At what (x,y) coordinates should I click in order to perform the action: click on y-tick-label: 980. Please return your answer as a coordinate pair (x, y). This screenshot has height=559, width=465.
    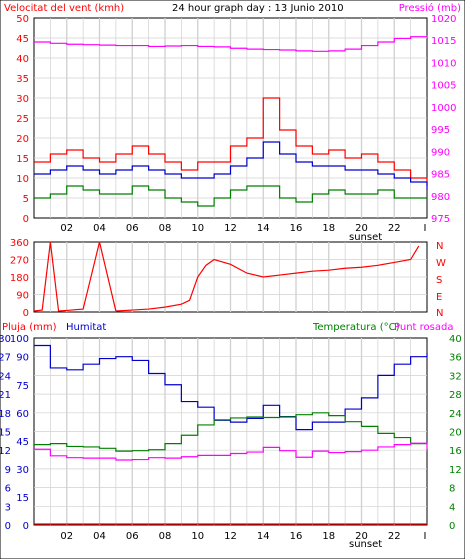
    Looking at the image, I should click on (440, 197).